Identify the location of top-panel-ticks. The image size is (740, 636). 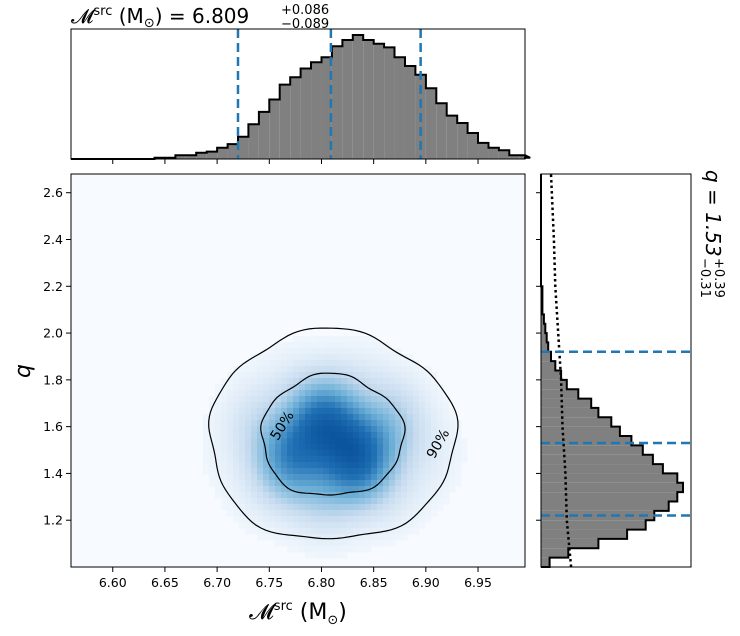
(295, 161).